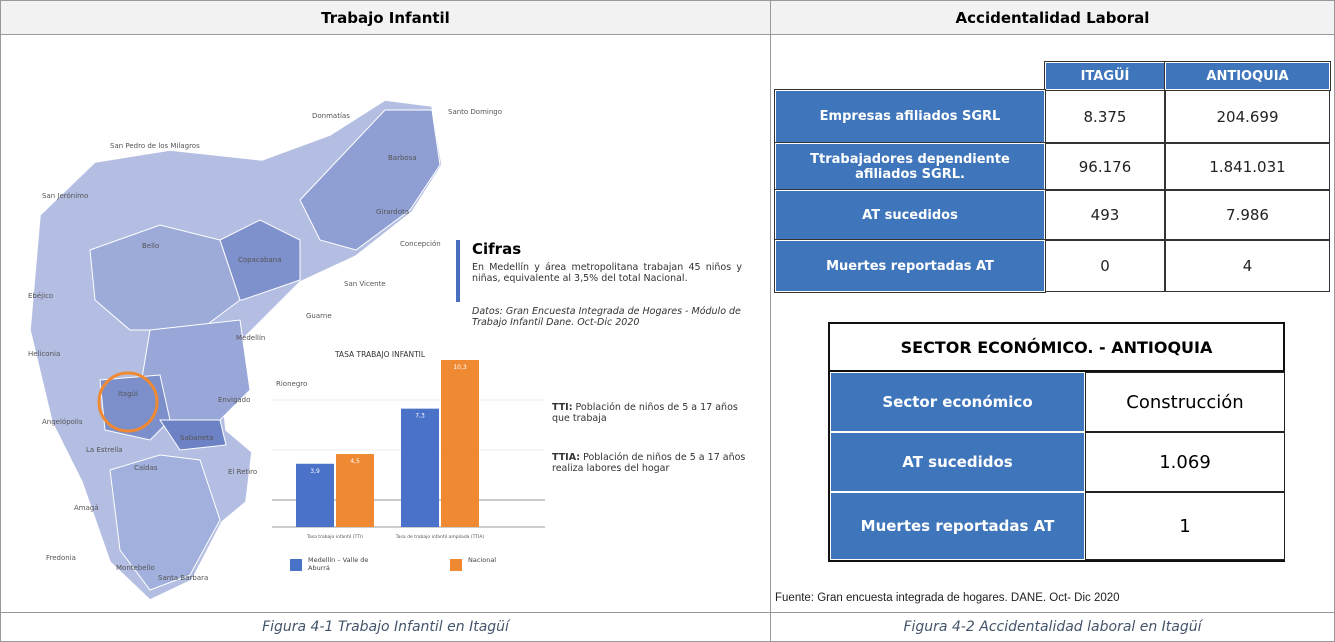  I want to click on map-label: Angelópolis, so click(62, 422).